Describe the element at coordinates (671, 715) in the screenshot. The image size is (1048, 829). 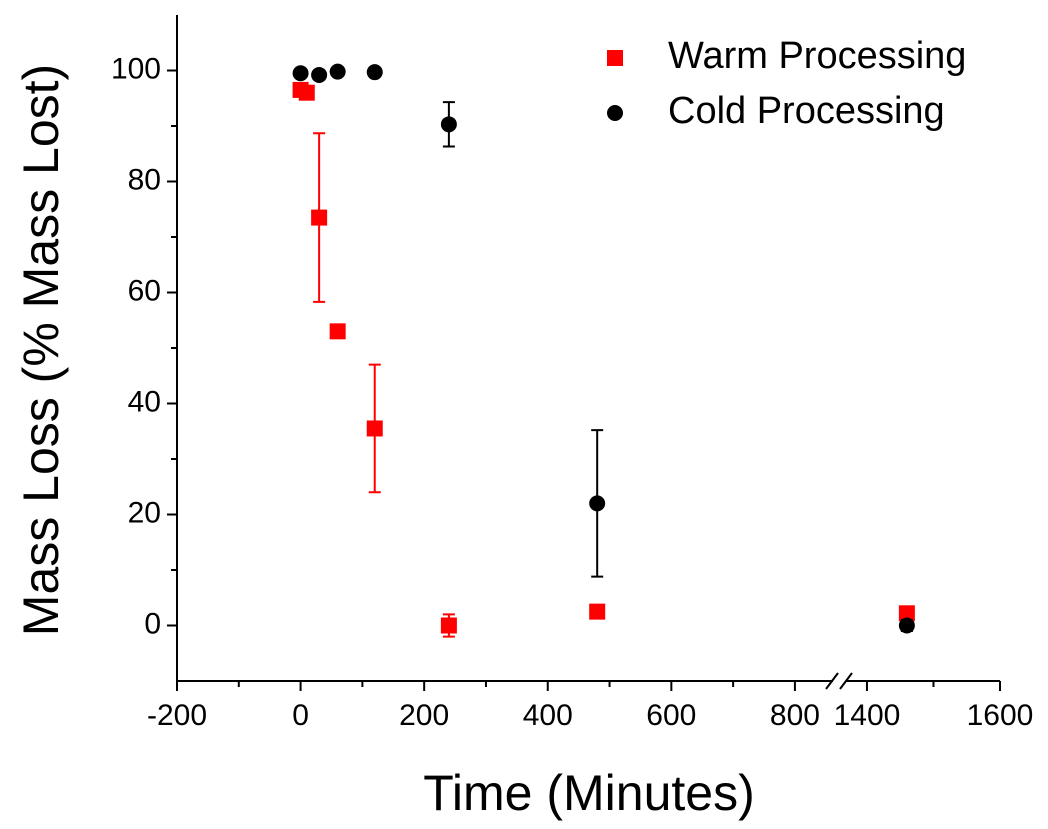
I see `x-tick-label: 600` at that location.